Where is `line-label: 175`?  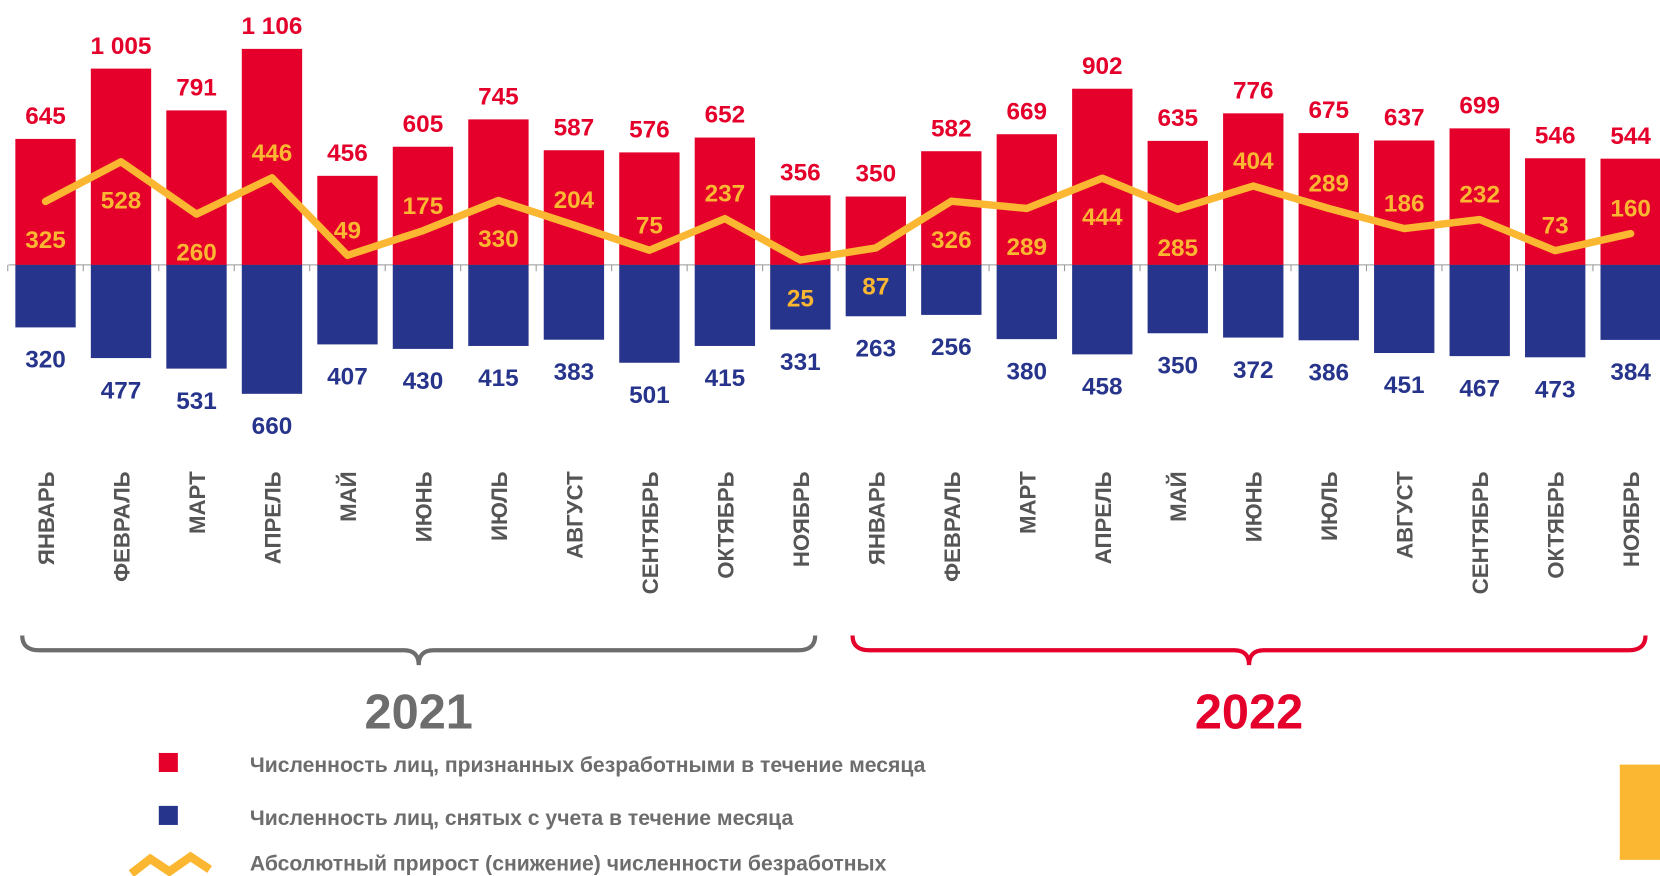
line-label: 175 is located at coordinates (423, 206).